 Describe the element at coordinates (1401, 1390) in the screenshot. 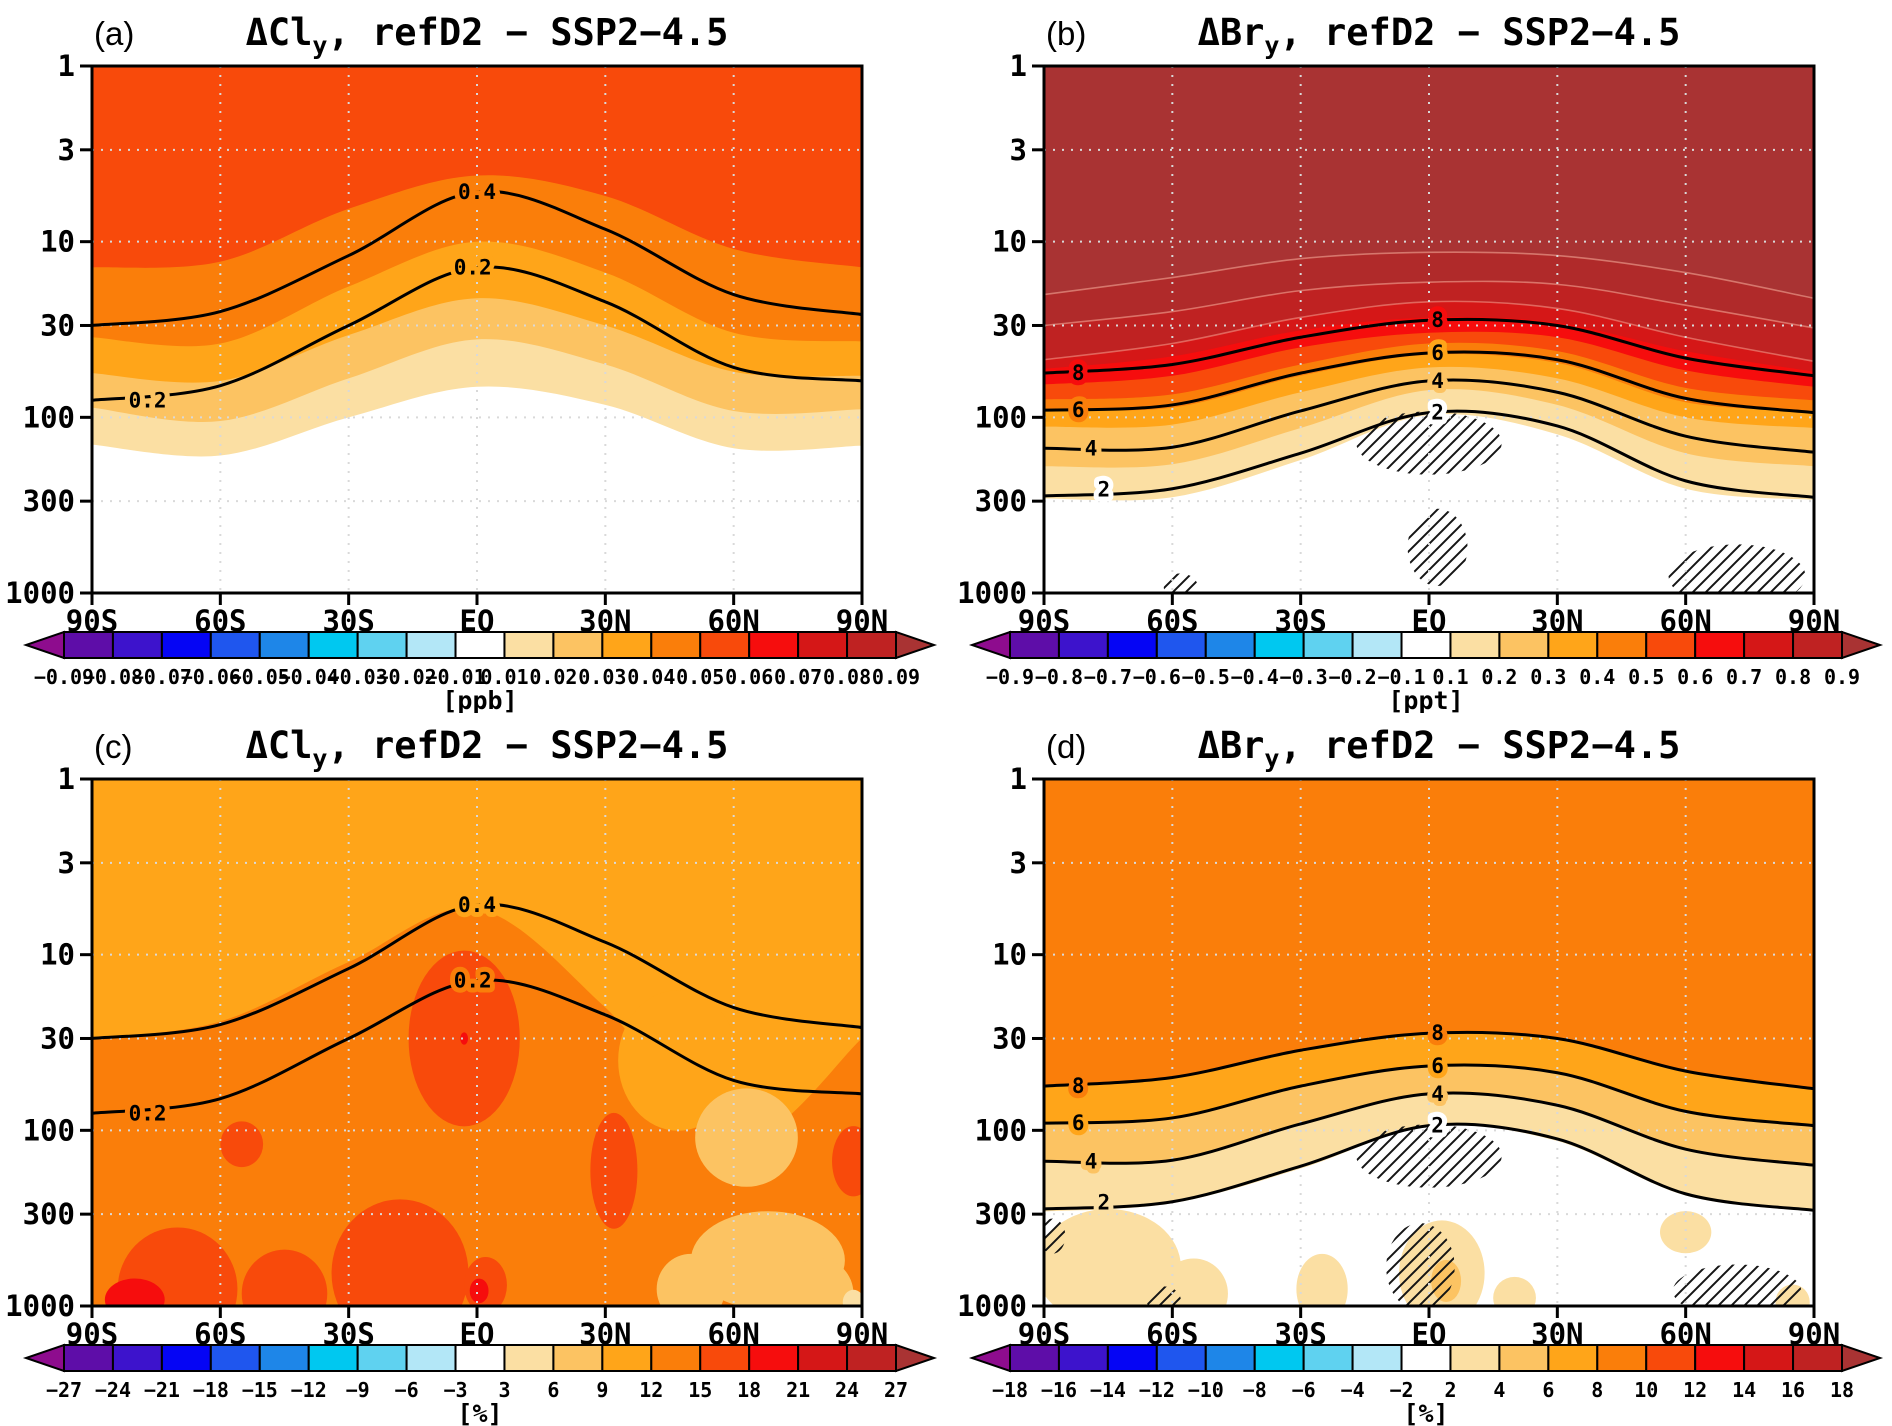

I see `colorbar-tick-label: −2` at that location.